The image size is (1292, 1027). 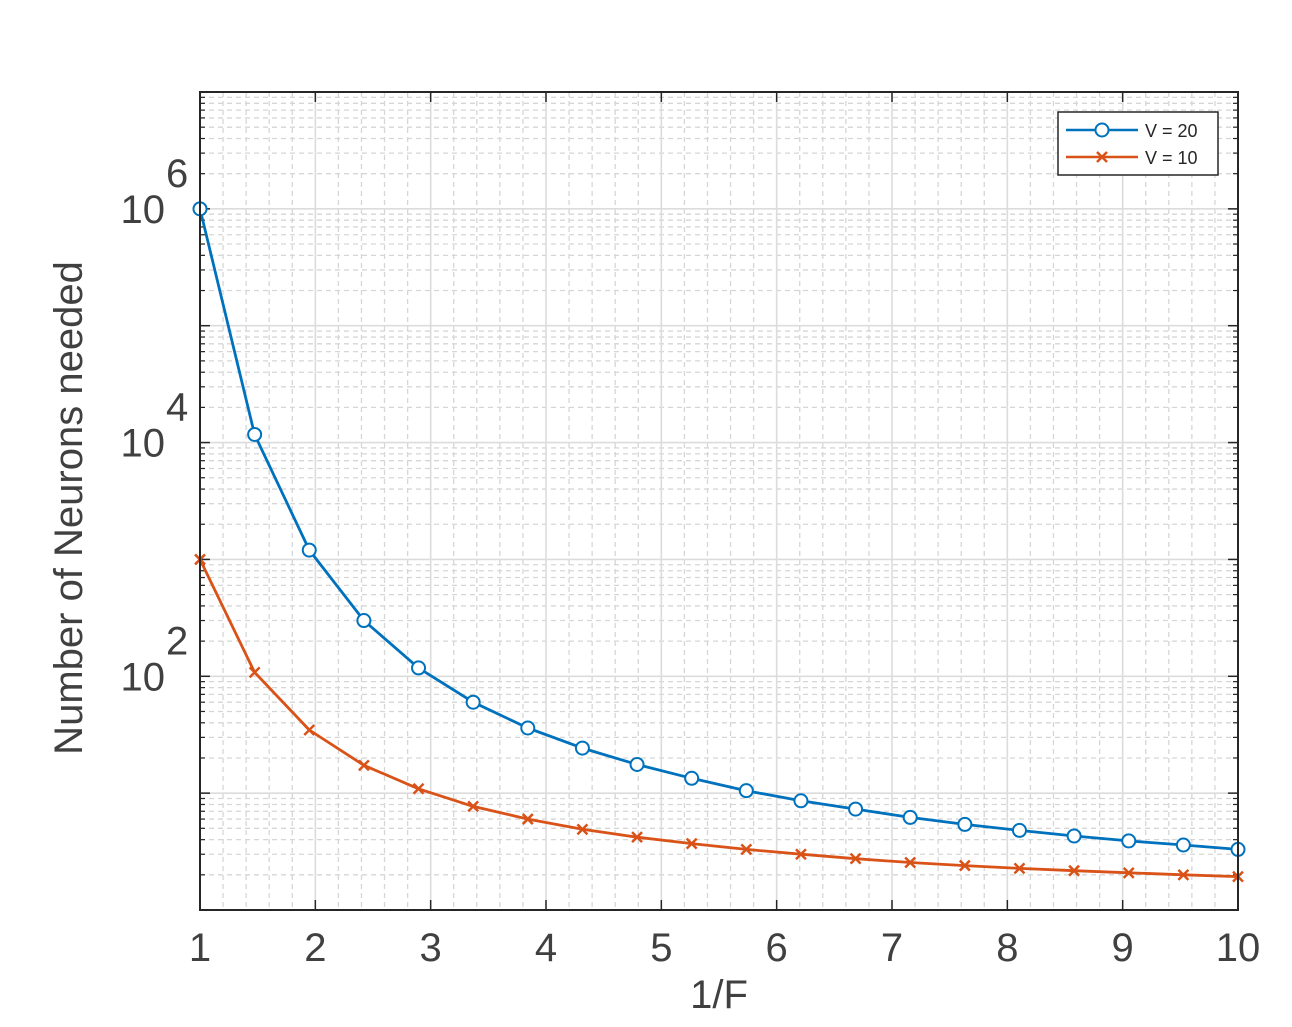 I want to click on x-tick-label: 10, so click(x=1238, y=948).